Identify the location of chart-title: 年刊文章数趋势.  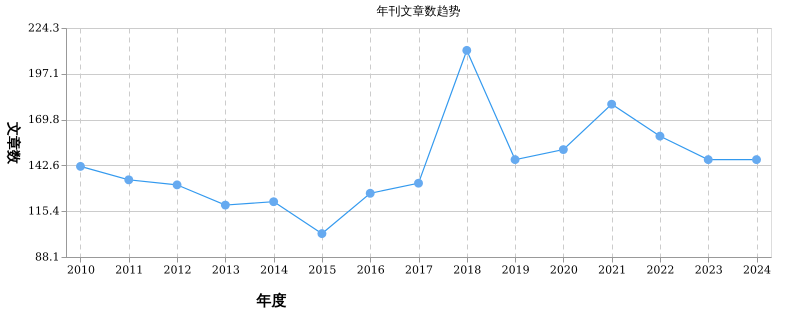
(418, 11).